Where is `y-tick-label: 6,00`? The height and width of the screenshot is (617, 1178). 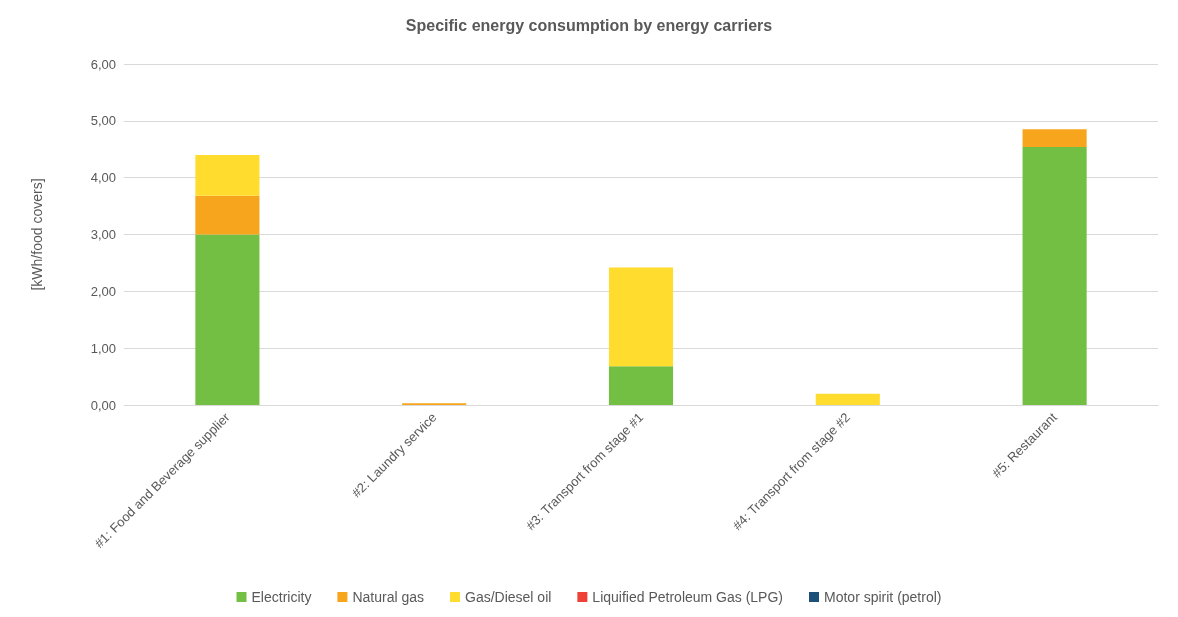
y-tick-label: 6,00 is located at coordinates (103, 64).